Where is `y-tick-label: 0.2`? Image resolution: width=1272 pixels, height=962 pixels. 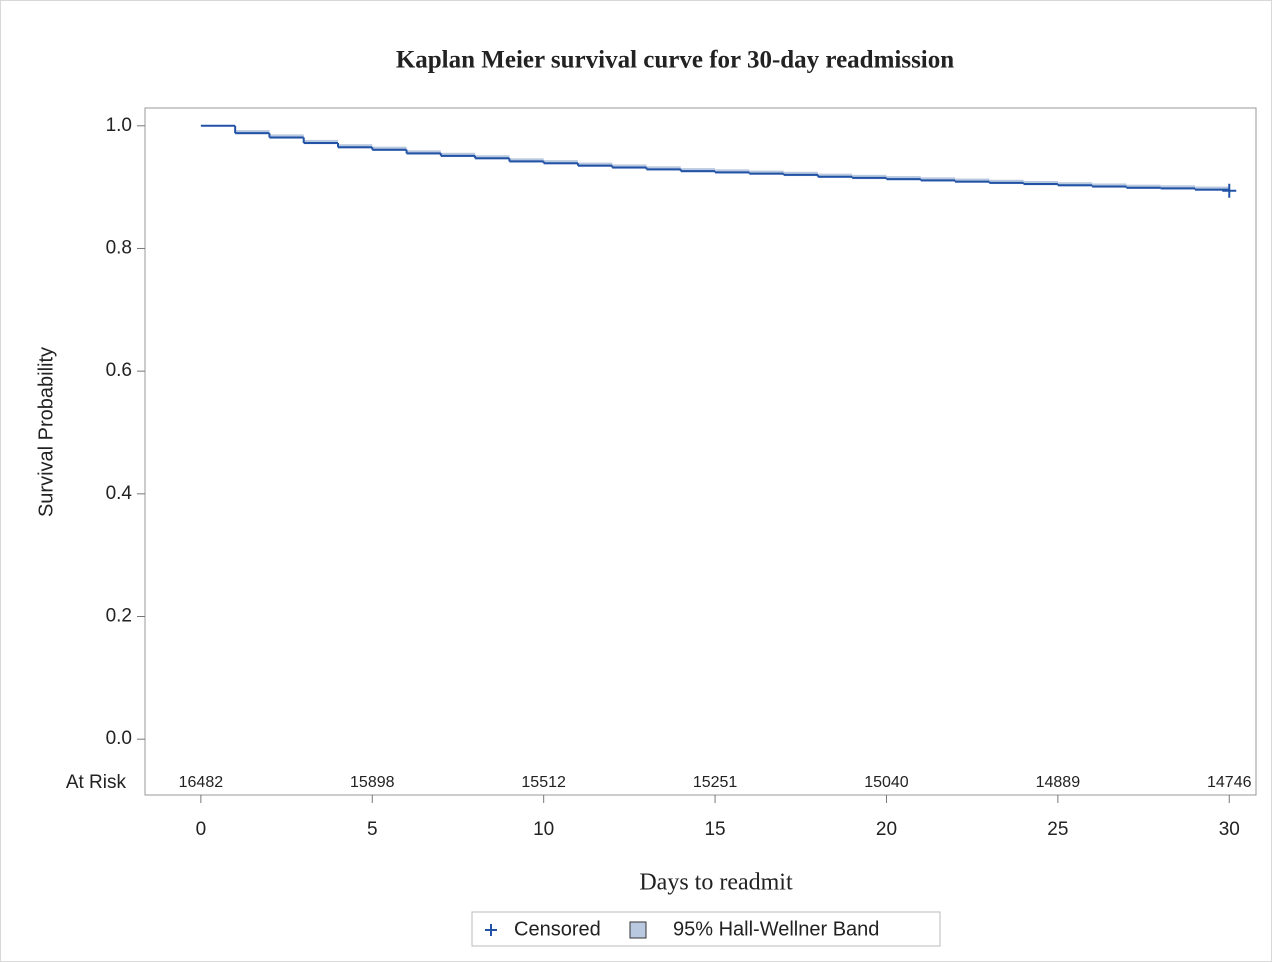 y-tick-label: 0.2 is located at coordinates (119, 616).